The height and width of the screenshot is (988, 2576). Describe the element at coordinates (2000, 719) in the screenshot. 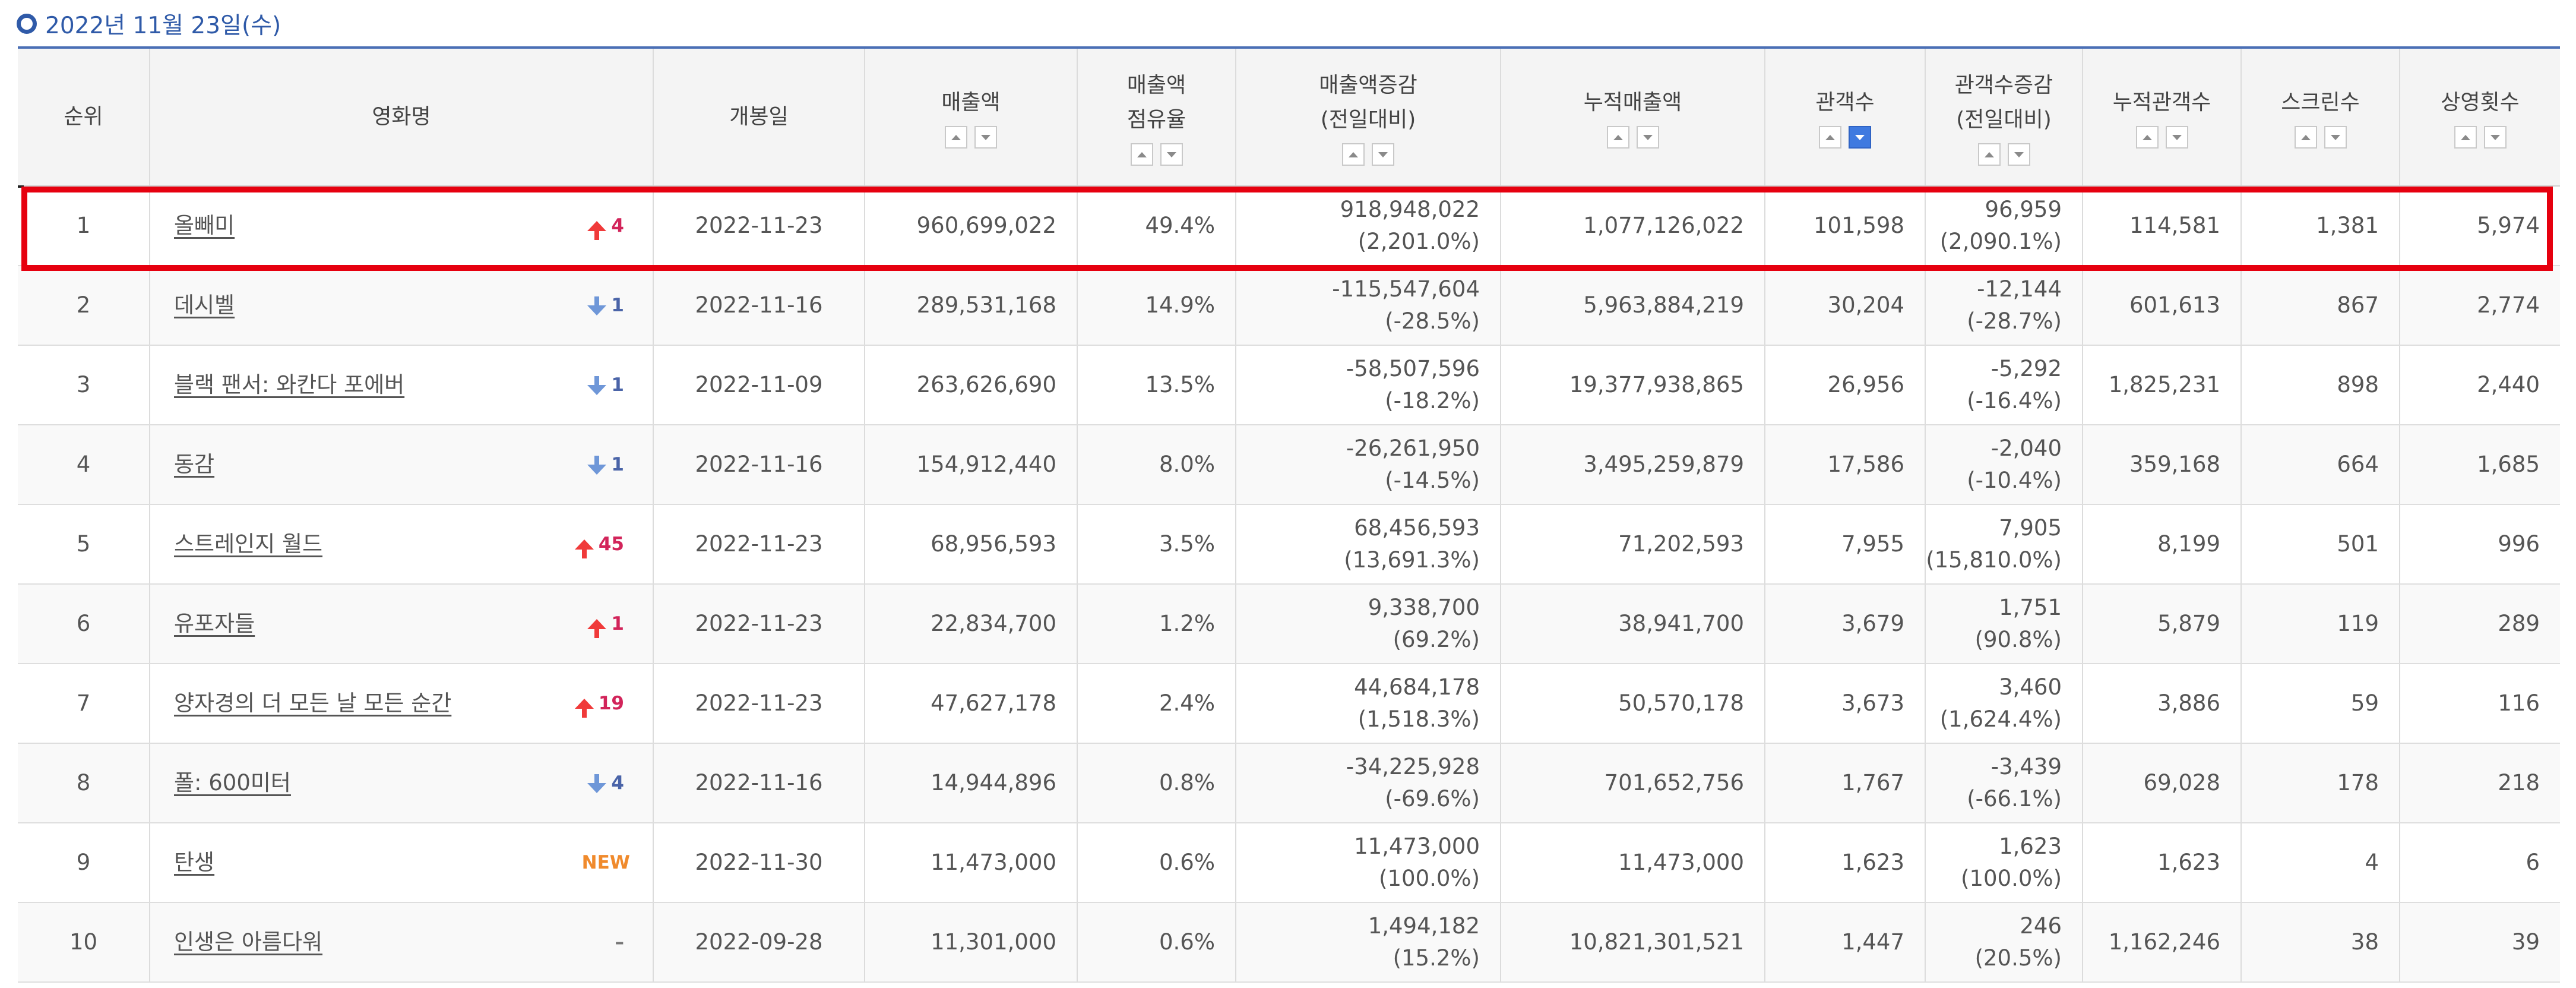

I see `audience-change-cell-percent: (1,624.4%)` at that location.